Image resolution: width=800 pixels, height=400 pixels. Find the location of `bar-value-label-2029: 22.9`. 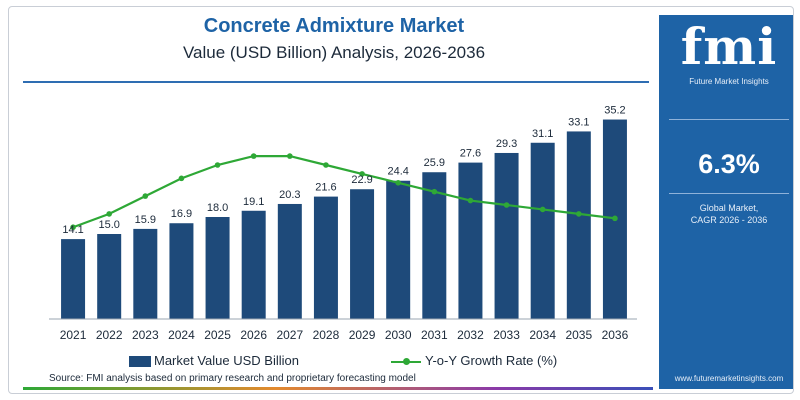

bar-value-label-2029: 22.9 is located at coordinates (361, 180).